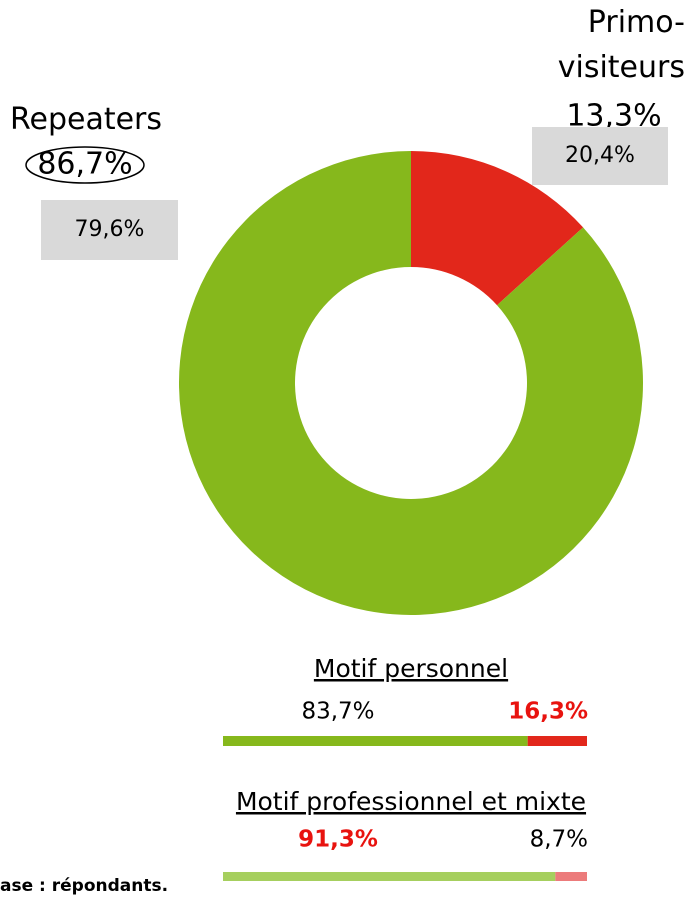 The image size is (688, 902). I want to click on category-label: Repeaters, so click(86, 119).